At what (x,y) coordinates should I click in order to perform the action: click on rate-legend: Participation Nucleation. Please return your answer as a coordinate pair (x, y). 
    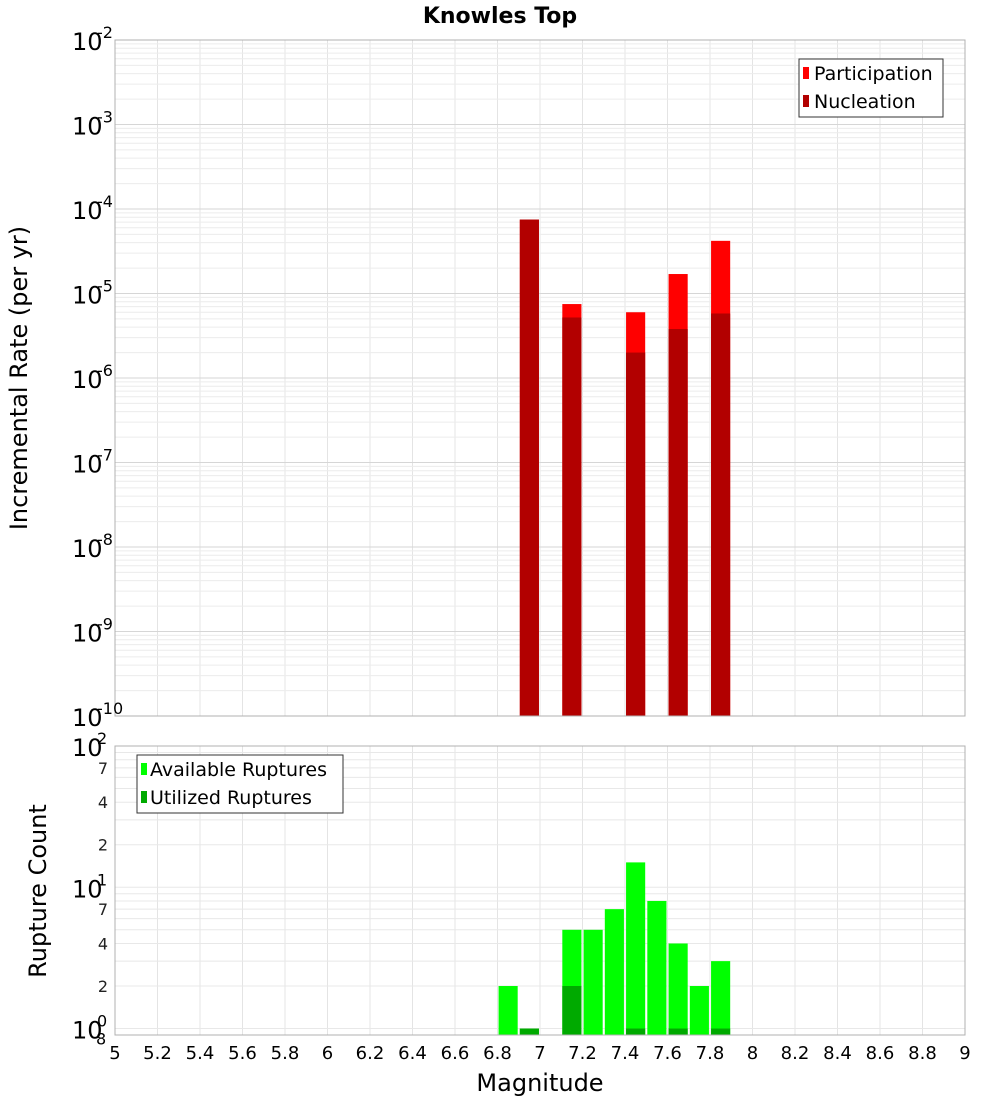
    Looking at the image, I should click on (871, 88).